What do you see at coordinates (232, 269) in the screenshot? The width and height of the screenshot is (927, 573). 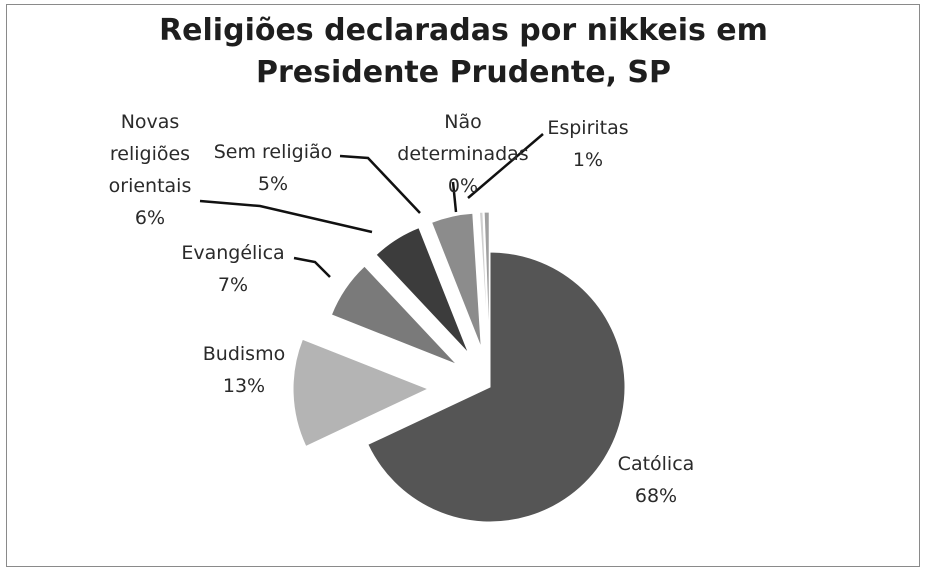 I see `slice-label: Evangélica 7%` at bounding box center [232, 269].